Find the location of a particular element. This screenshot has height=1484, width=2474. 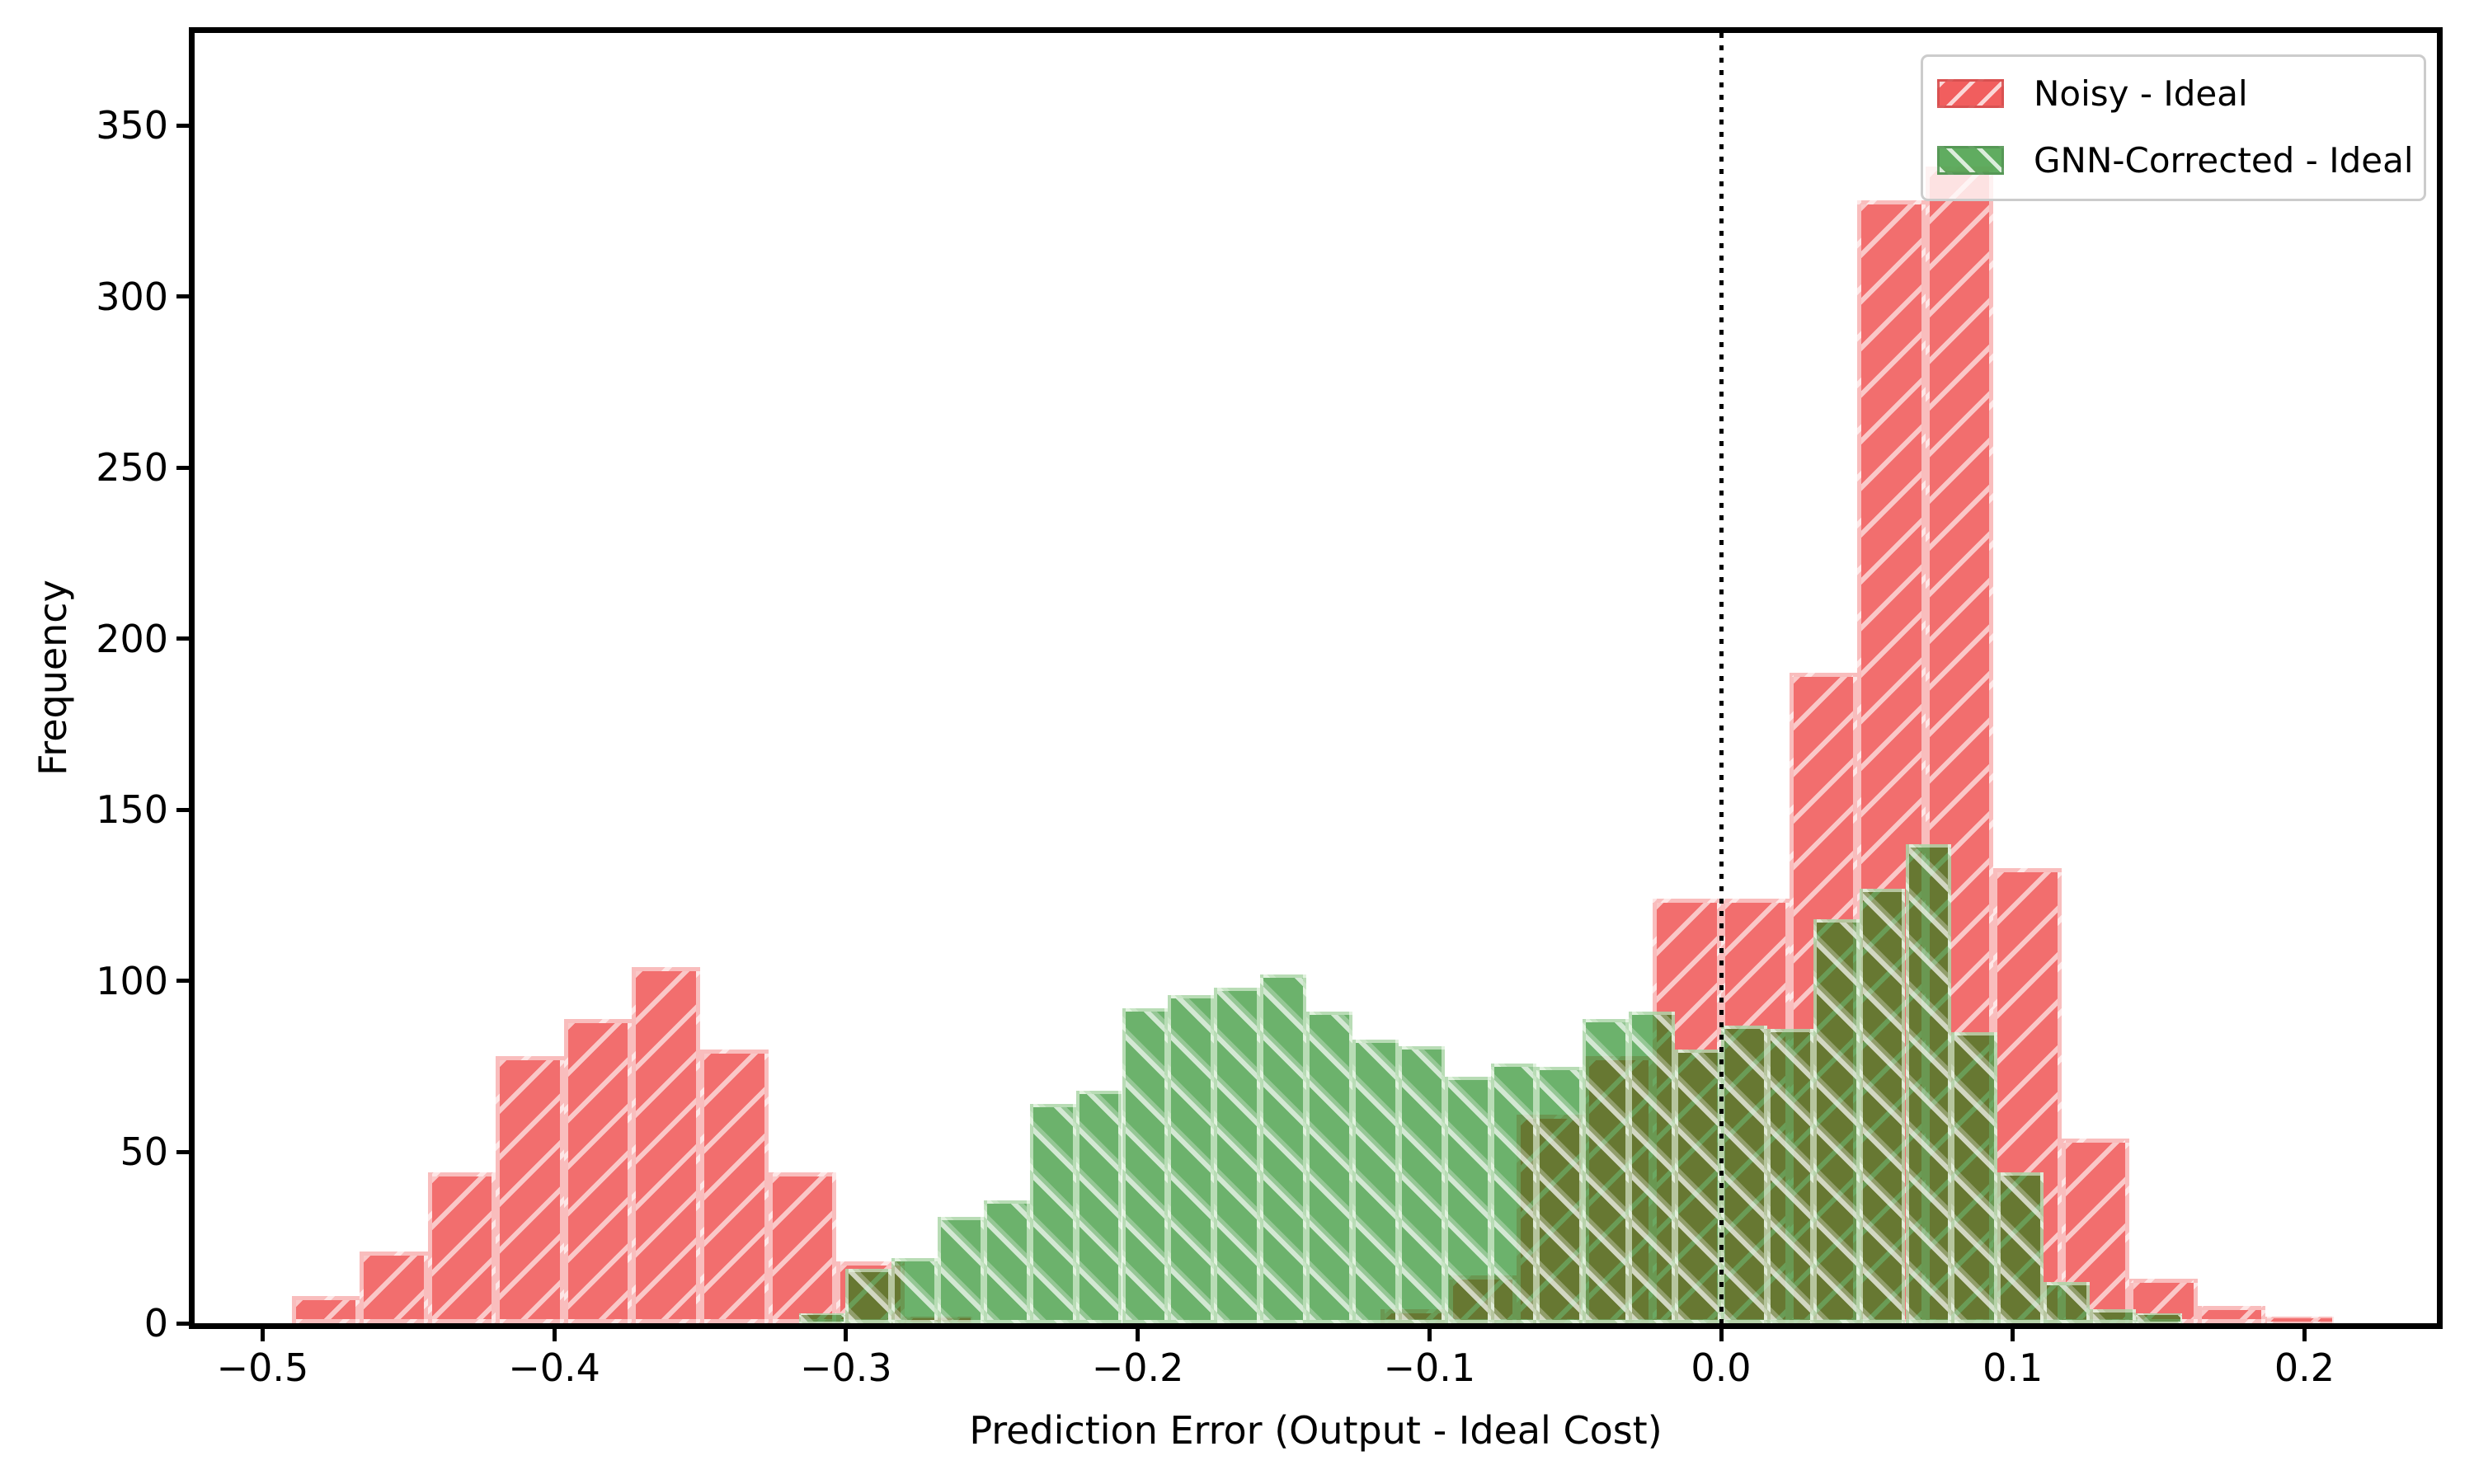

x-tick-label: 0.2 is located at coordinates (2304, 1367).